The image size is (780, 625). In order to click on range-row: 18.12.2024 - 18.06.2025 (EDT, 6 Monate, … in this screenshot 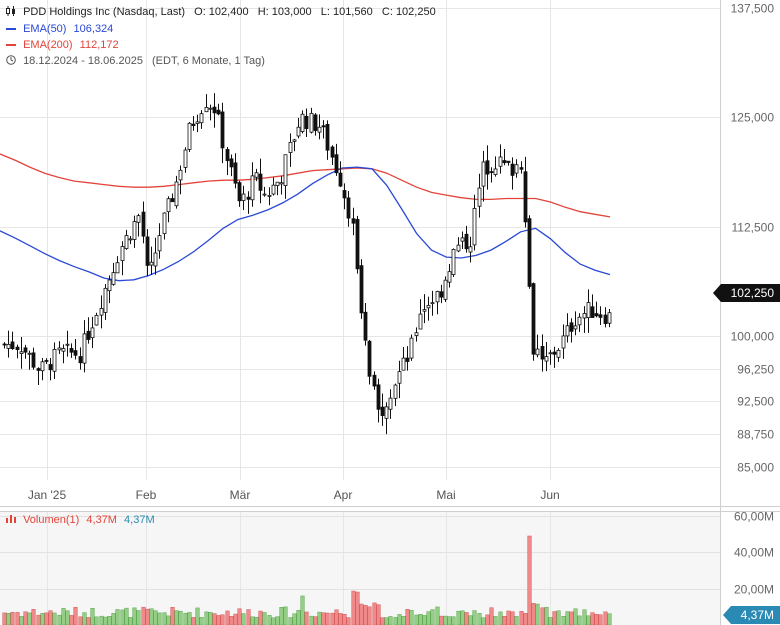, I will do `click(135, 61)`.